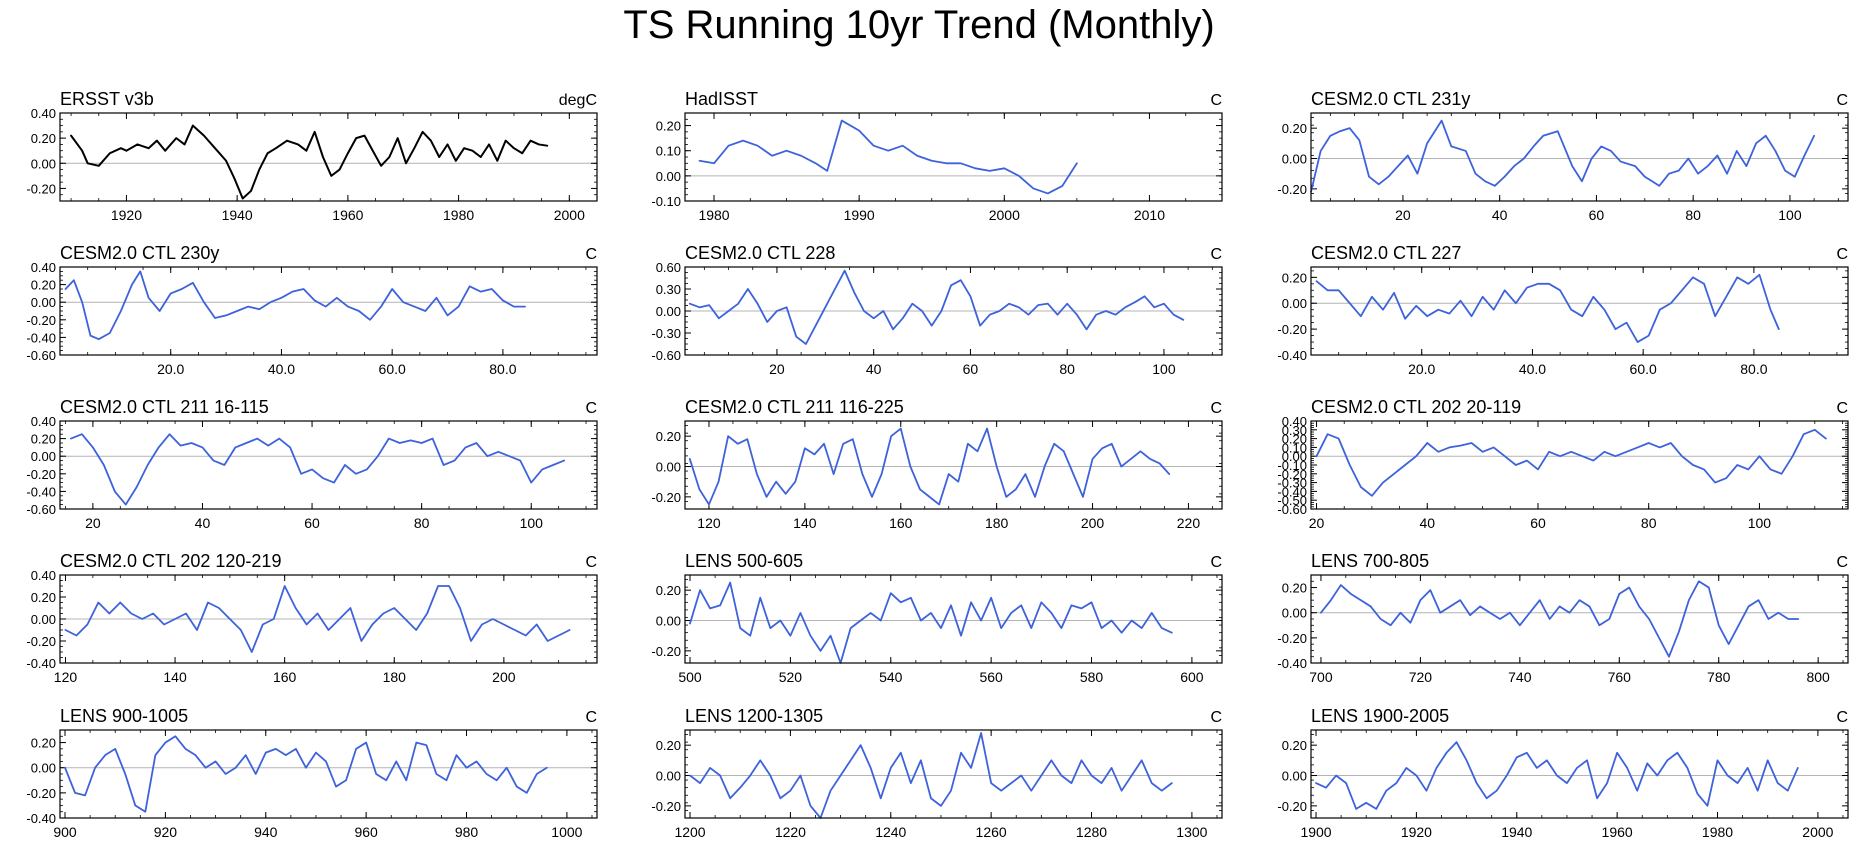 Image resolution: width=1861 pixels, height=861 pixels. I want to click on y-tick-label: -0.10, so click(666, 201).